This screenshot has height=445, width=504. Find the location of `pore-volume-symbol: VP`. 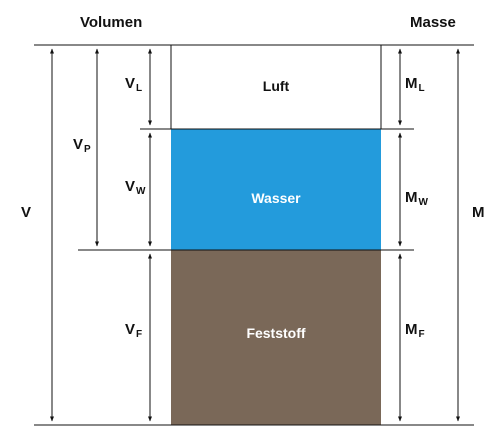

pore-volume-symbol: VP is located at coordinates (82, 146).